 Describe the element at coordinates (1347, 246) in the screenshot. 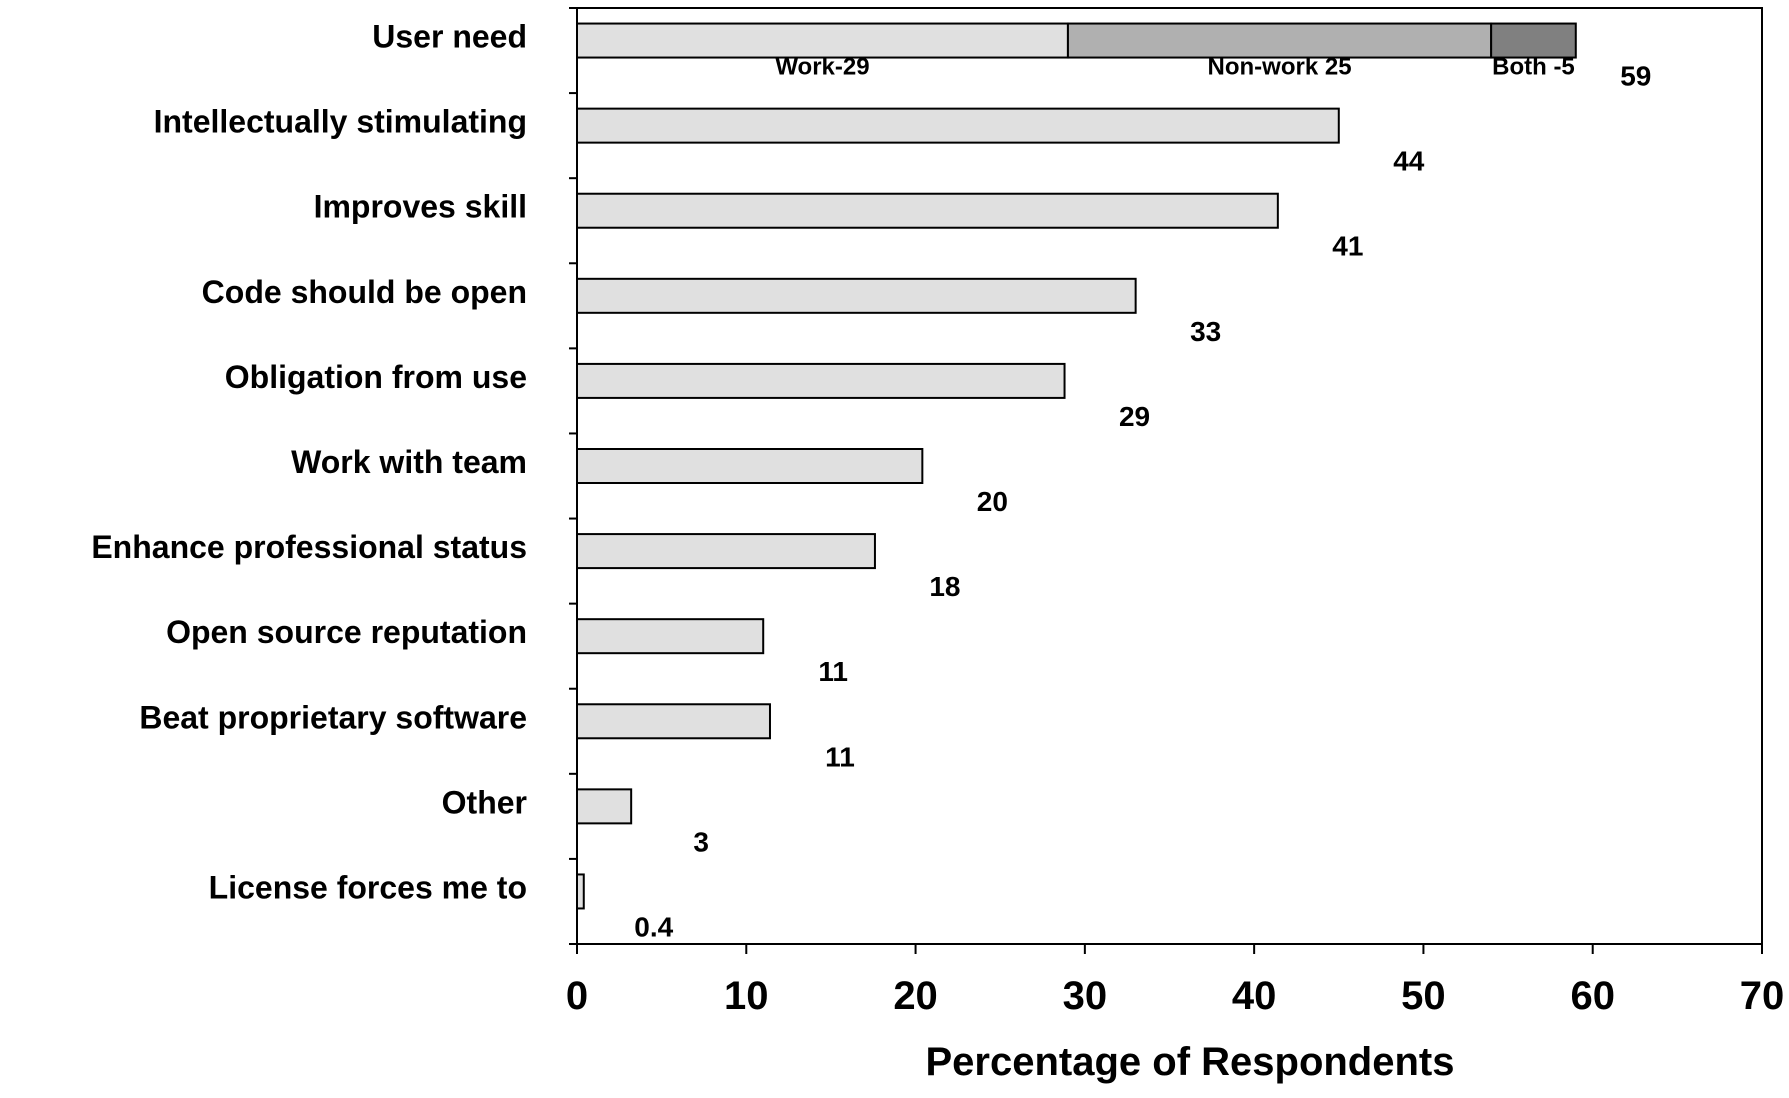

I see `value-label: 41` at that location.